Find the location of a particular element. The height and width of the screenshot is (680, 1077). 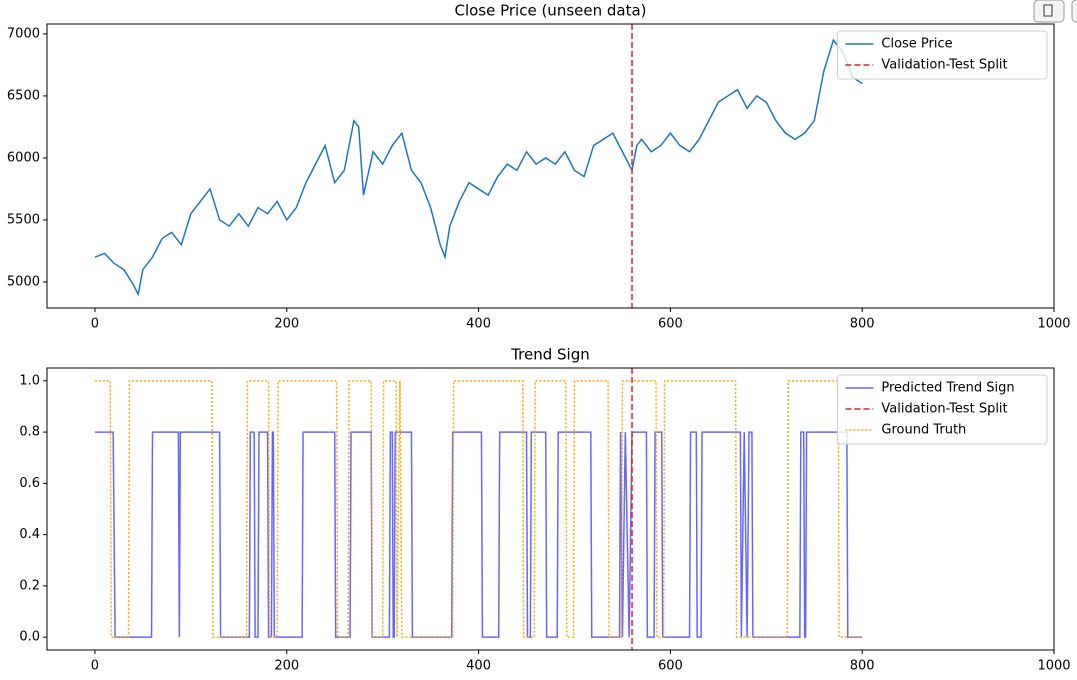

y-tick-label: 0.6 is located at coordinates (29, 483).